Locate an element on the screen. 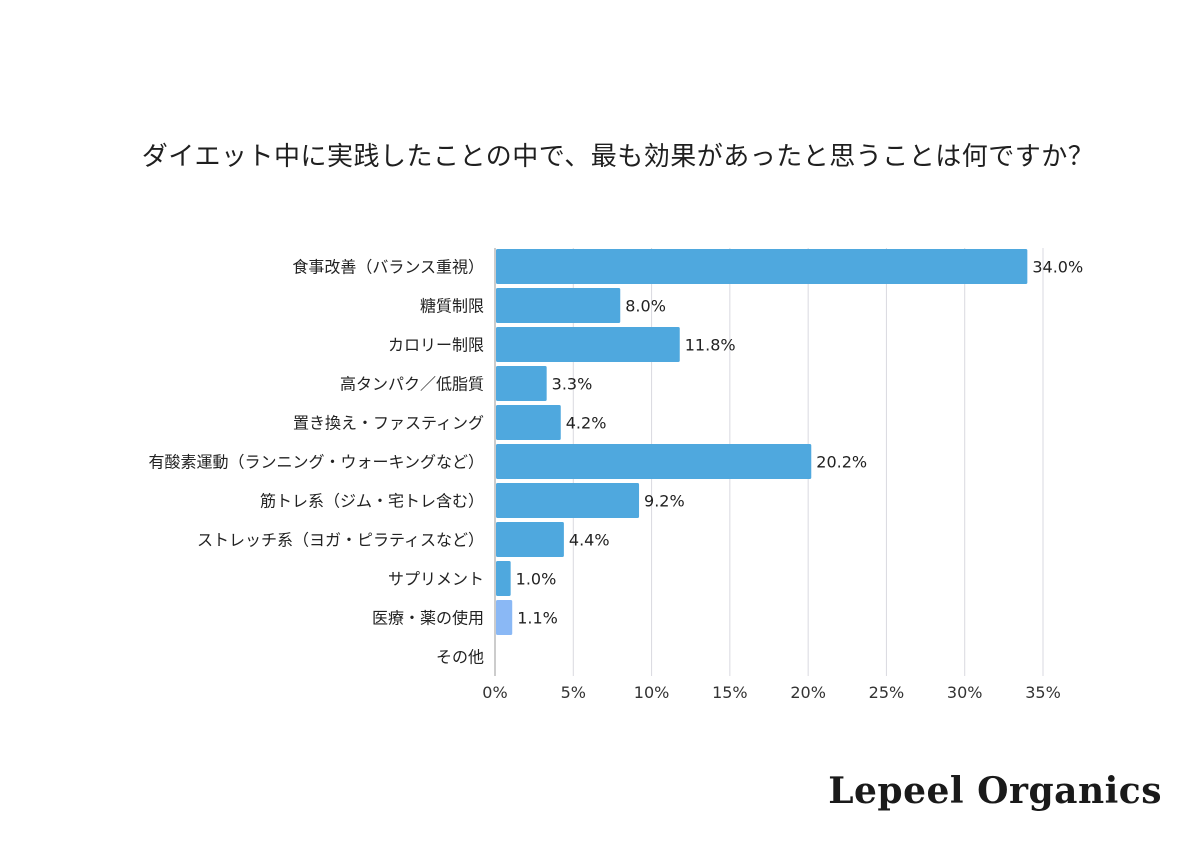 This screenshot has width=1200, height=848. category-label: カロリー制限 is located at coordinates (436, 345).